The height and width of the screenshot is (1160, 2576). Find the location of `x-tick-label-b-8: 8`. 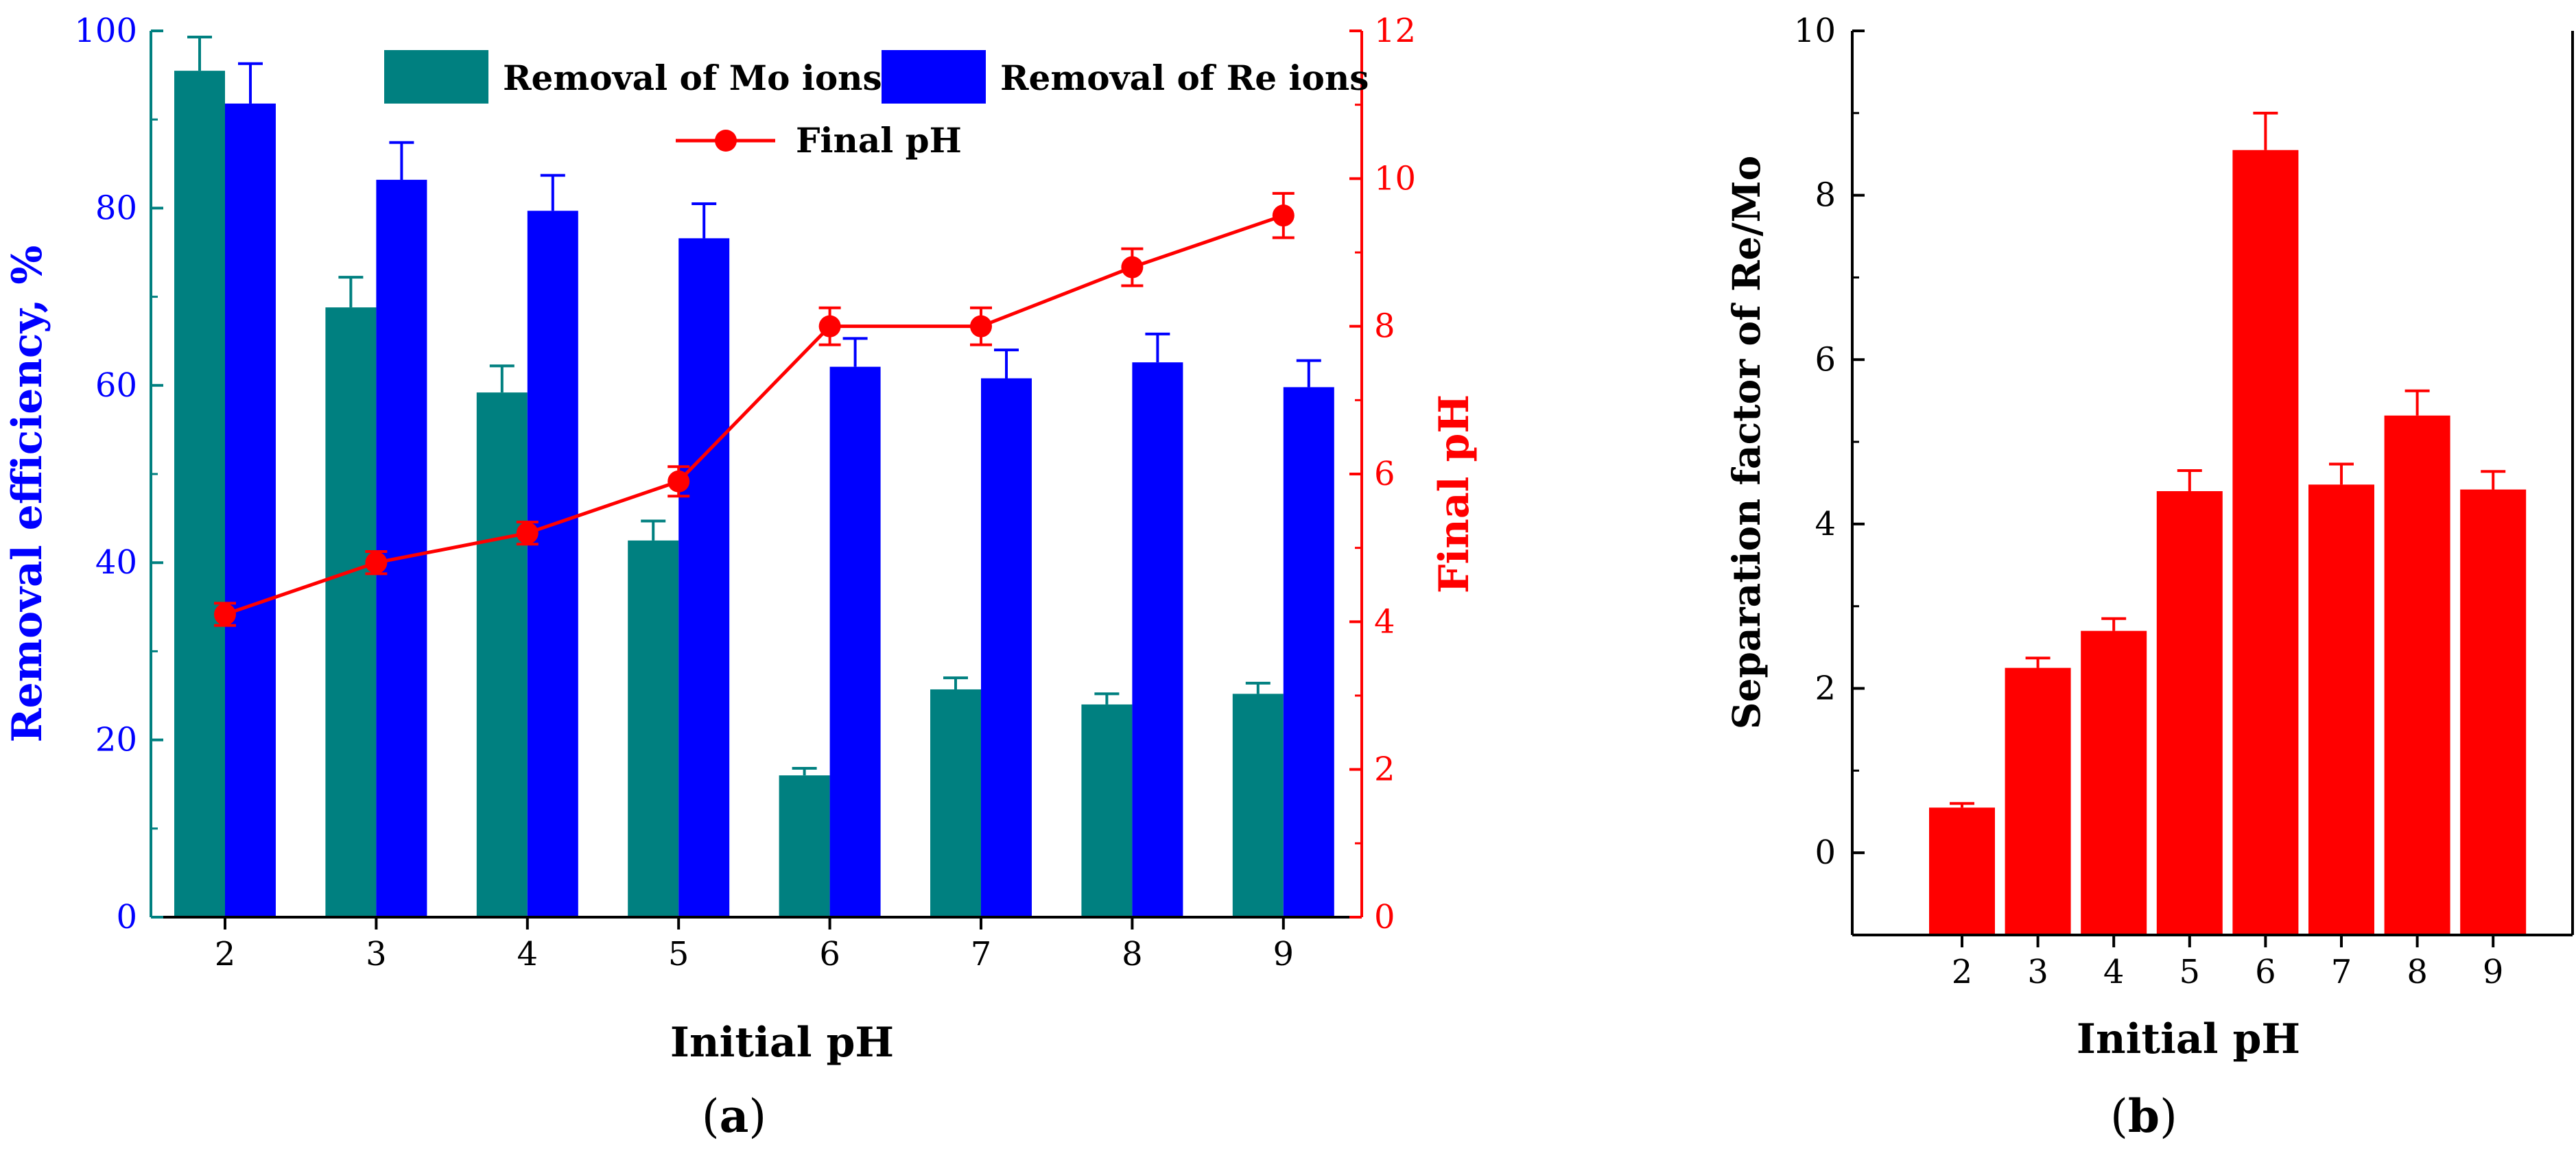

x-tick-label-b-8: 8 is located at coordinates (2417, 972).